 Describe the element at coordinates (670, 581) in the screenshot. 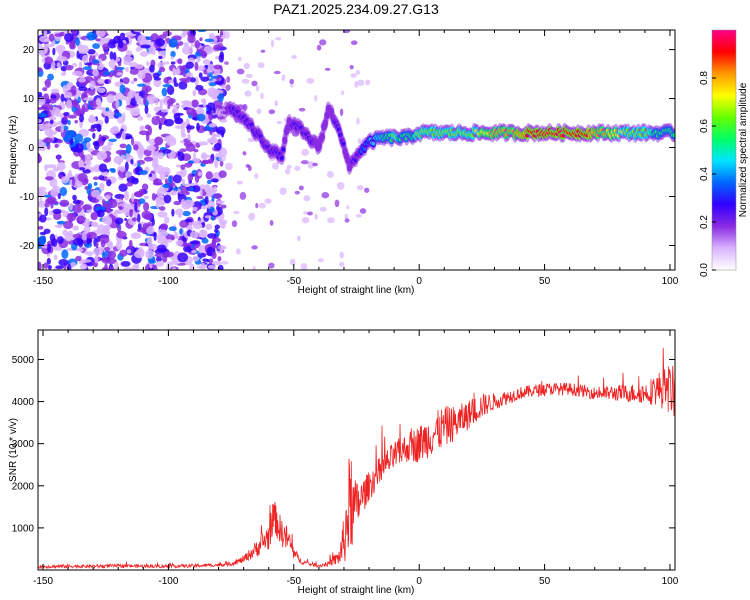

I see `snr-xtick-label: 100` at that location.